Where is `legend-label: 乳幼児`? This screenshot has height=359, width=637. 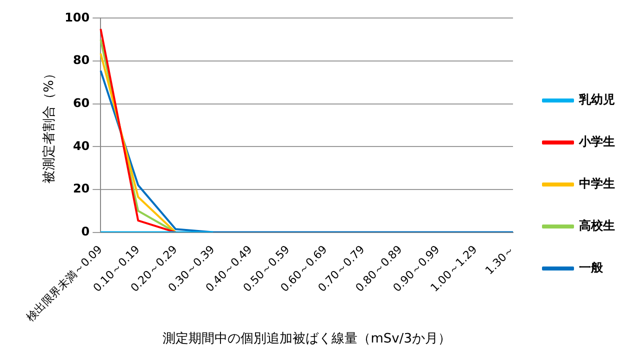
legend-label: 乳幼児 is located at coordinates (596, 99).